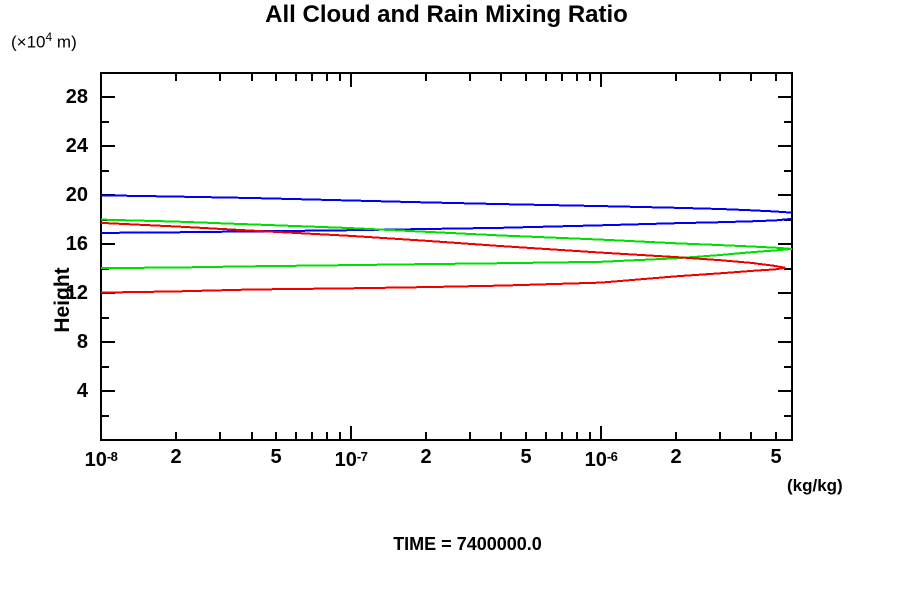 The image size is (900, 600). I want to click on x-tick-label: 10⁻⁶, so click(601, 458).